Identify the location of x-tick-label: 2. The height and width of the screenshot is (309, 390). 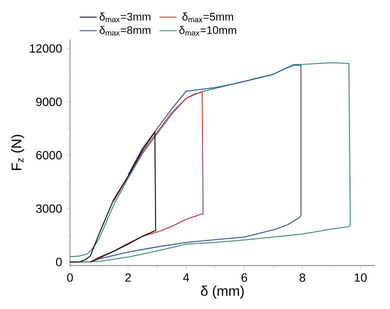
(128, 277).